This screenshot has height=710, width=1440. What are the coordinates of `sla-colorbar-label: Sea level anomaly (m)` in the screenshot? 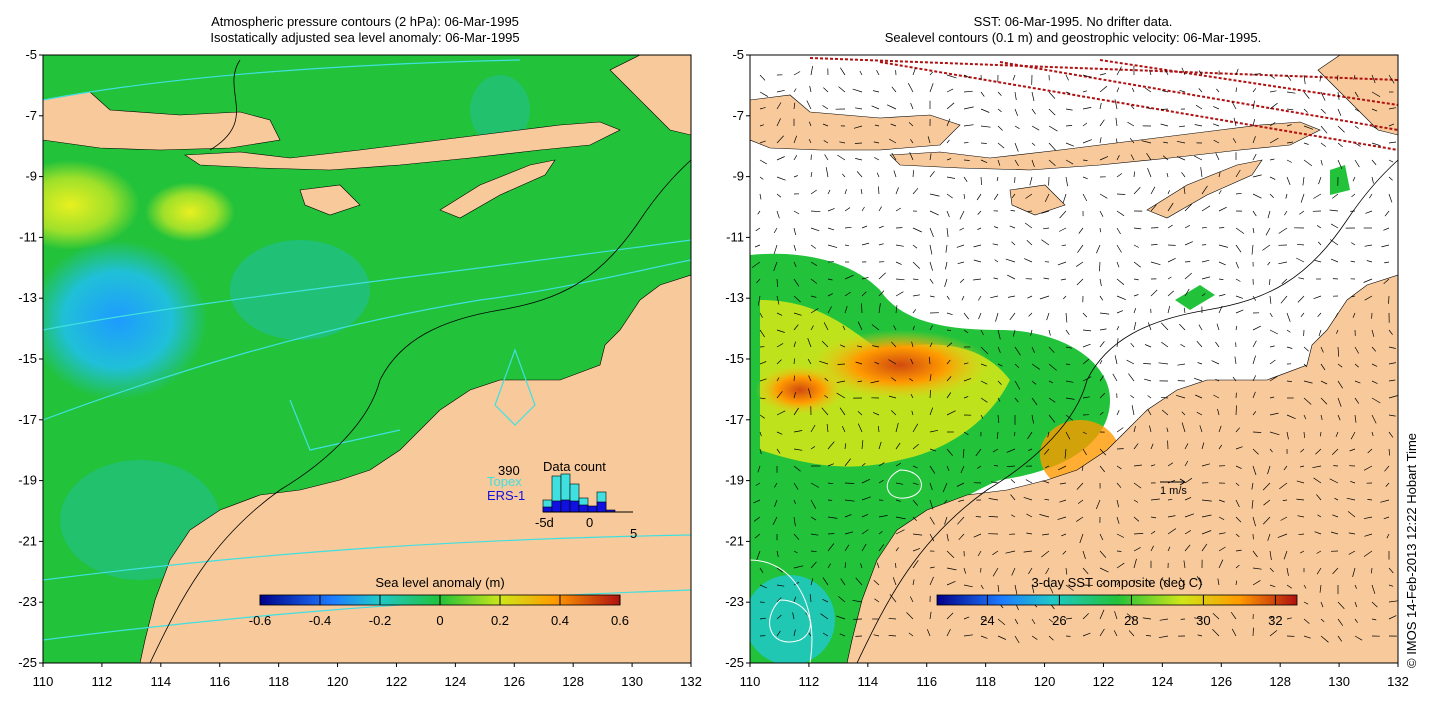 It's located at (439, 582).